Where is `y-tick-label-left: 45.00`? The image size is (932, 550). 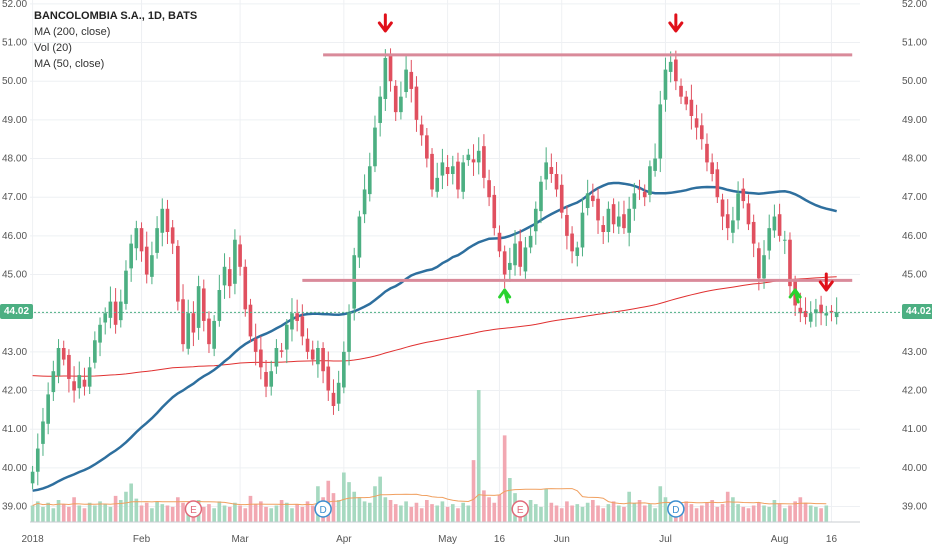 y-tick-label-left: 45.00 is located at coordinates (14, 275).